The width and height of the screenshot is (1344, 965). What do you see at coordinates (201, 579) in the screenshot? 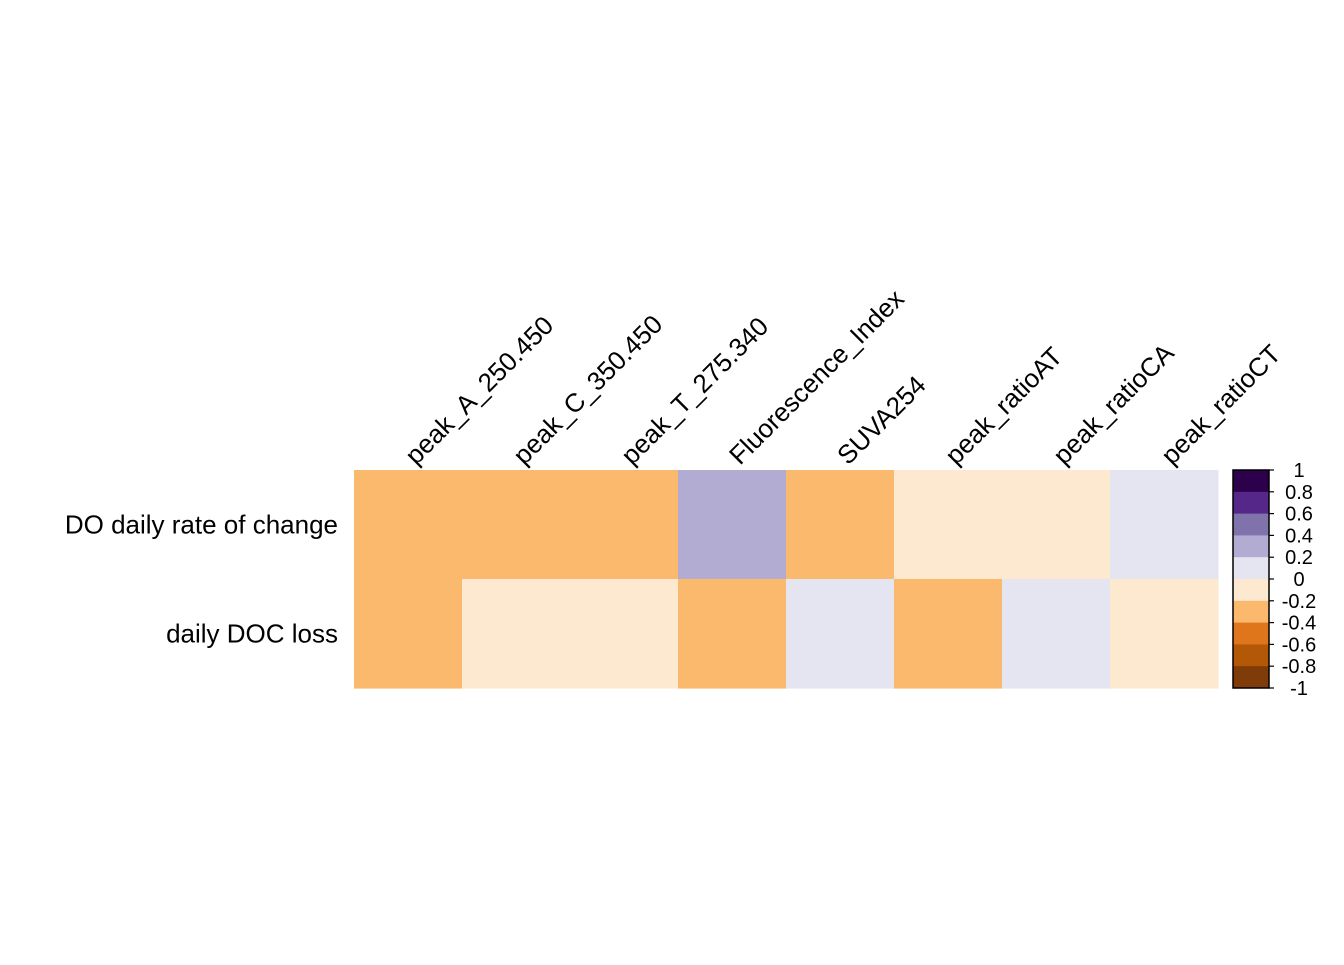
I see `row-labels: DO daily rate of change daily DOC loss` at bounding box center [201, 579].